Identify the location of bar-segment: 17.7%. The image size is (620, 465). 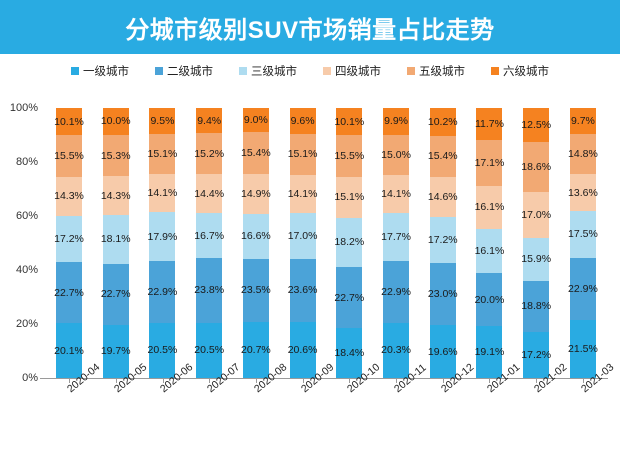
(396, 237).